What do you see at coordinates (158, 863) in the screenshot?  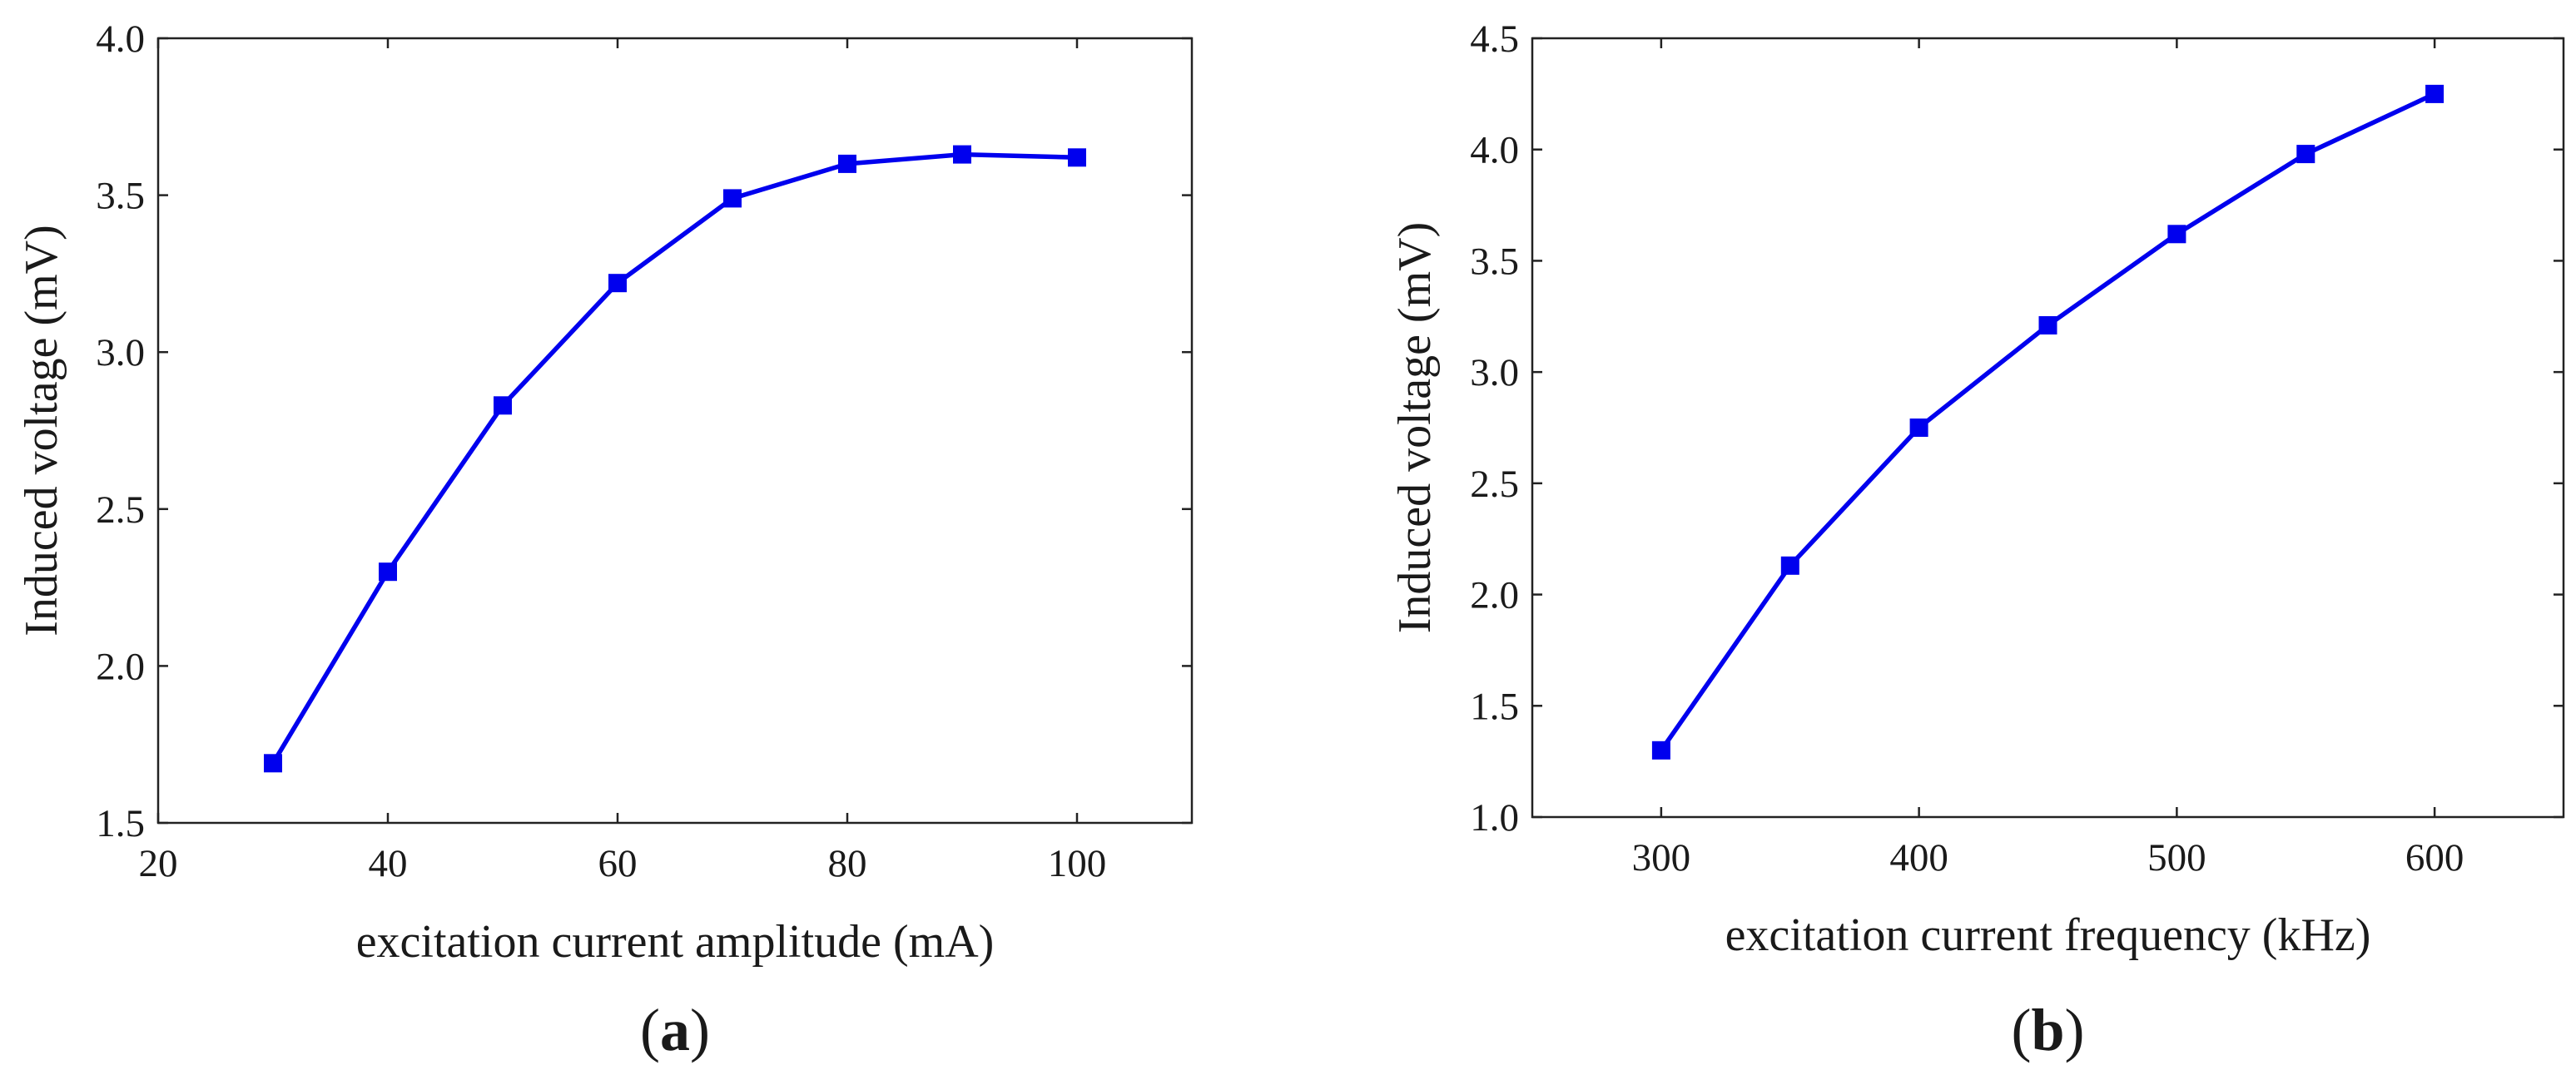 I see `x-tick-label: 20` at bounding box center [158, 863].